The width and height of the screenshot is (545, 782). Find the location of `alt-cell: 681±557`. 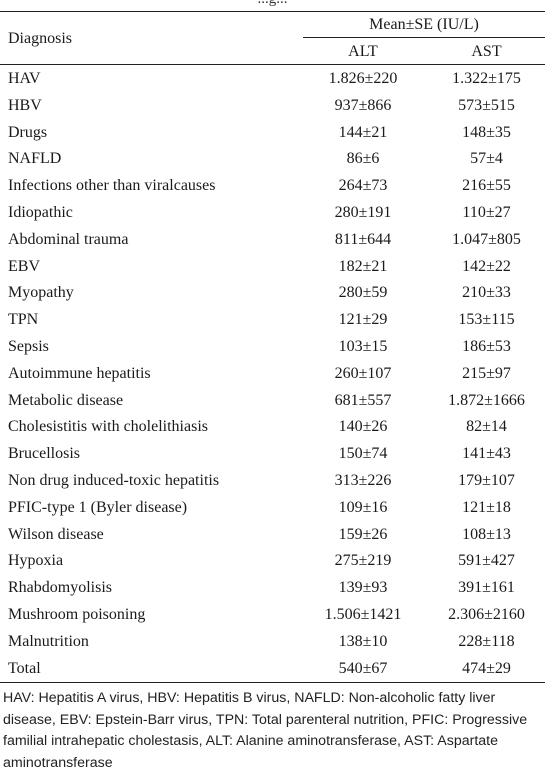

alt-cell: 681±557 is located at coordinates (363, 400).